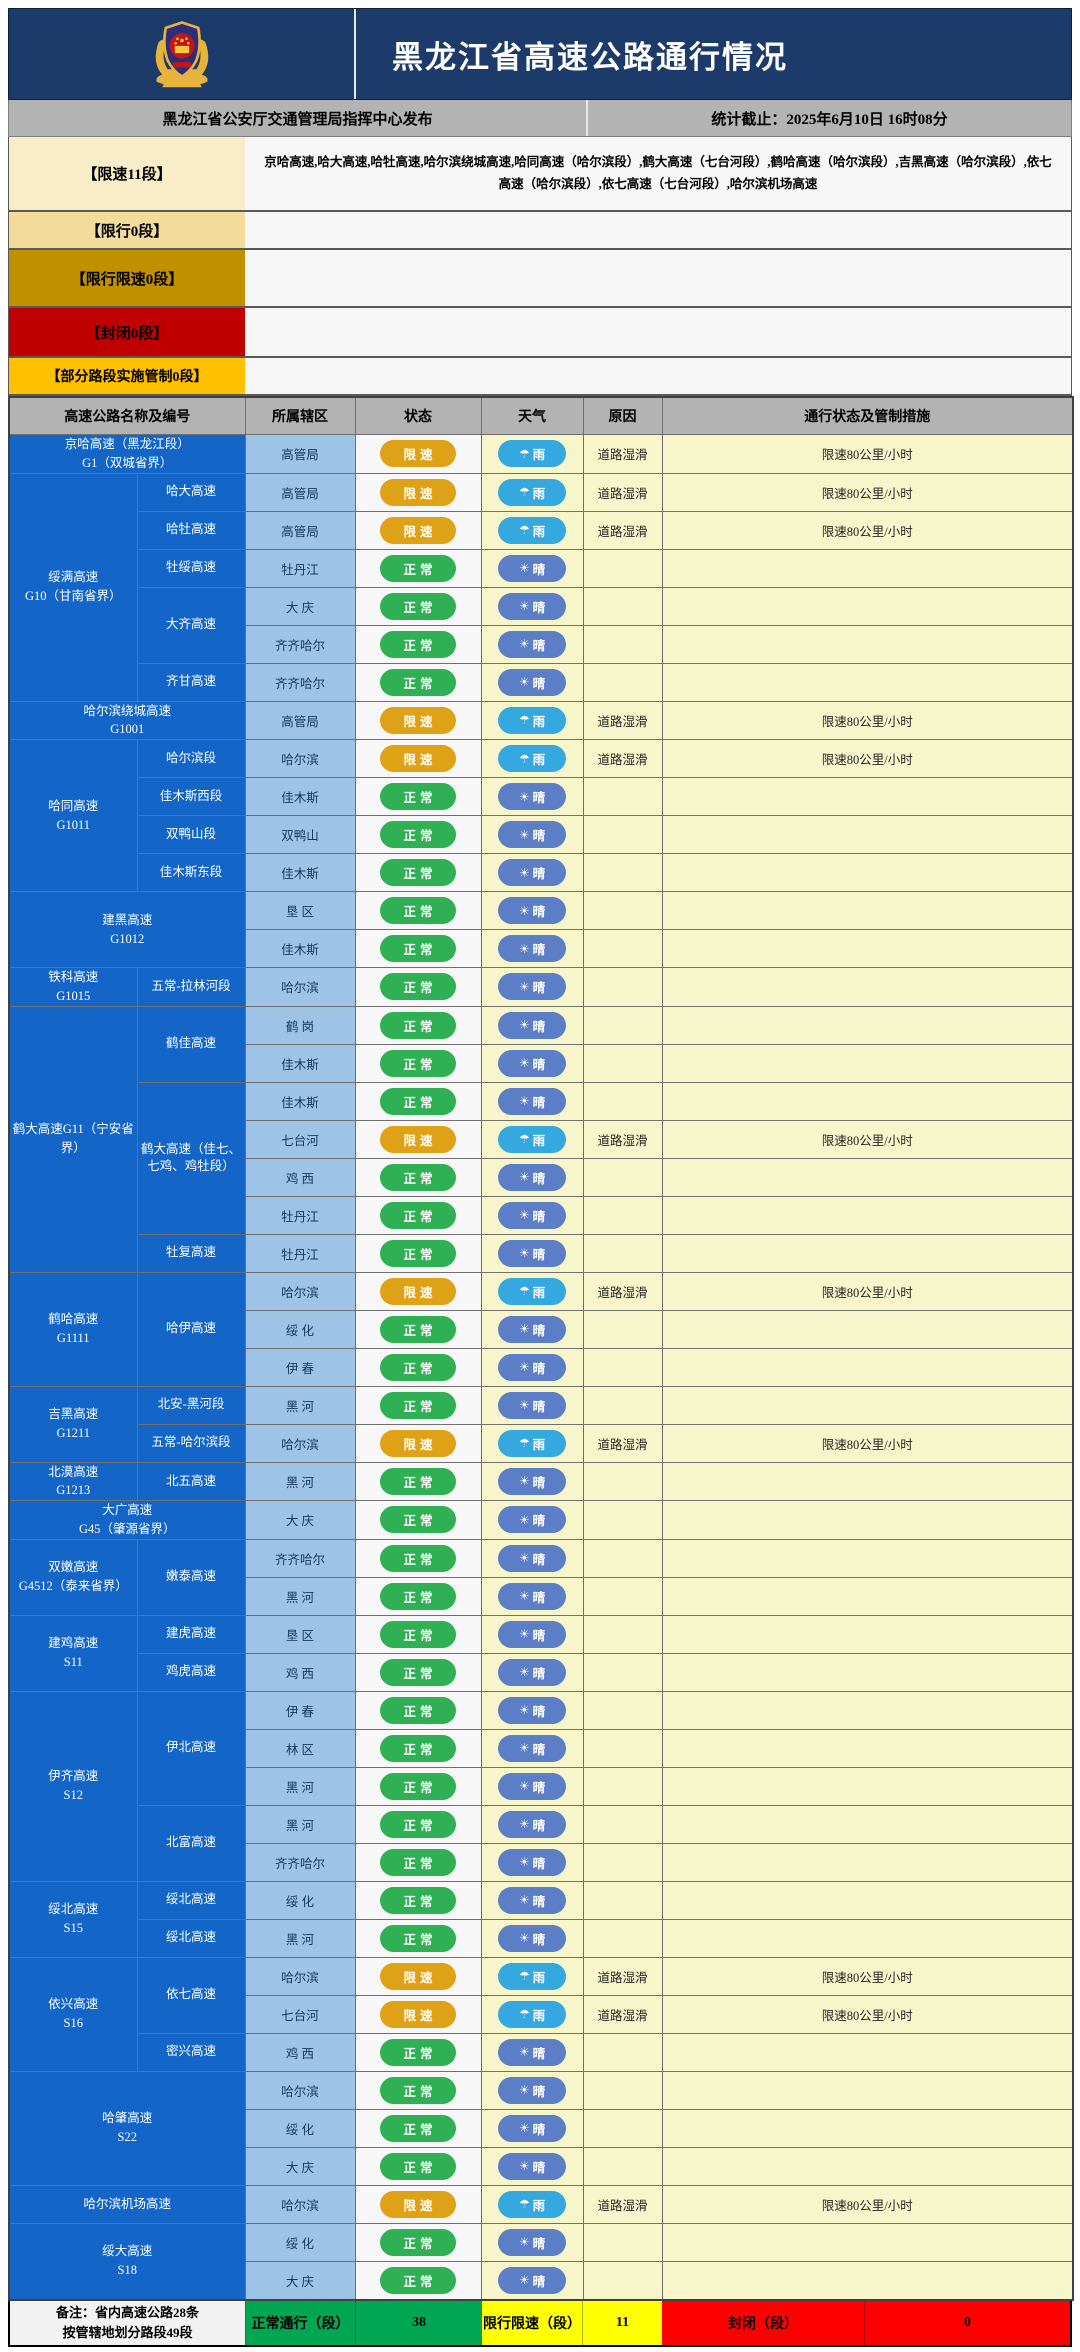 The height and width of the screenshot is (2352, 1080). Describe the element at coordinates (300, 910) in the screenshot. I see `district-cell: 垦 区` at that location.